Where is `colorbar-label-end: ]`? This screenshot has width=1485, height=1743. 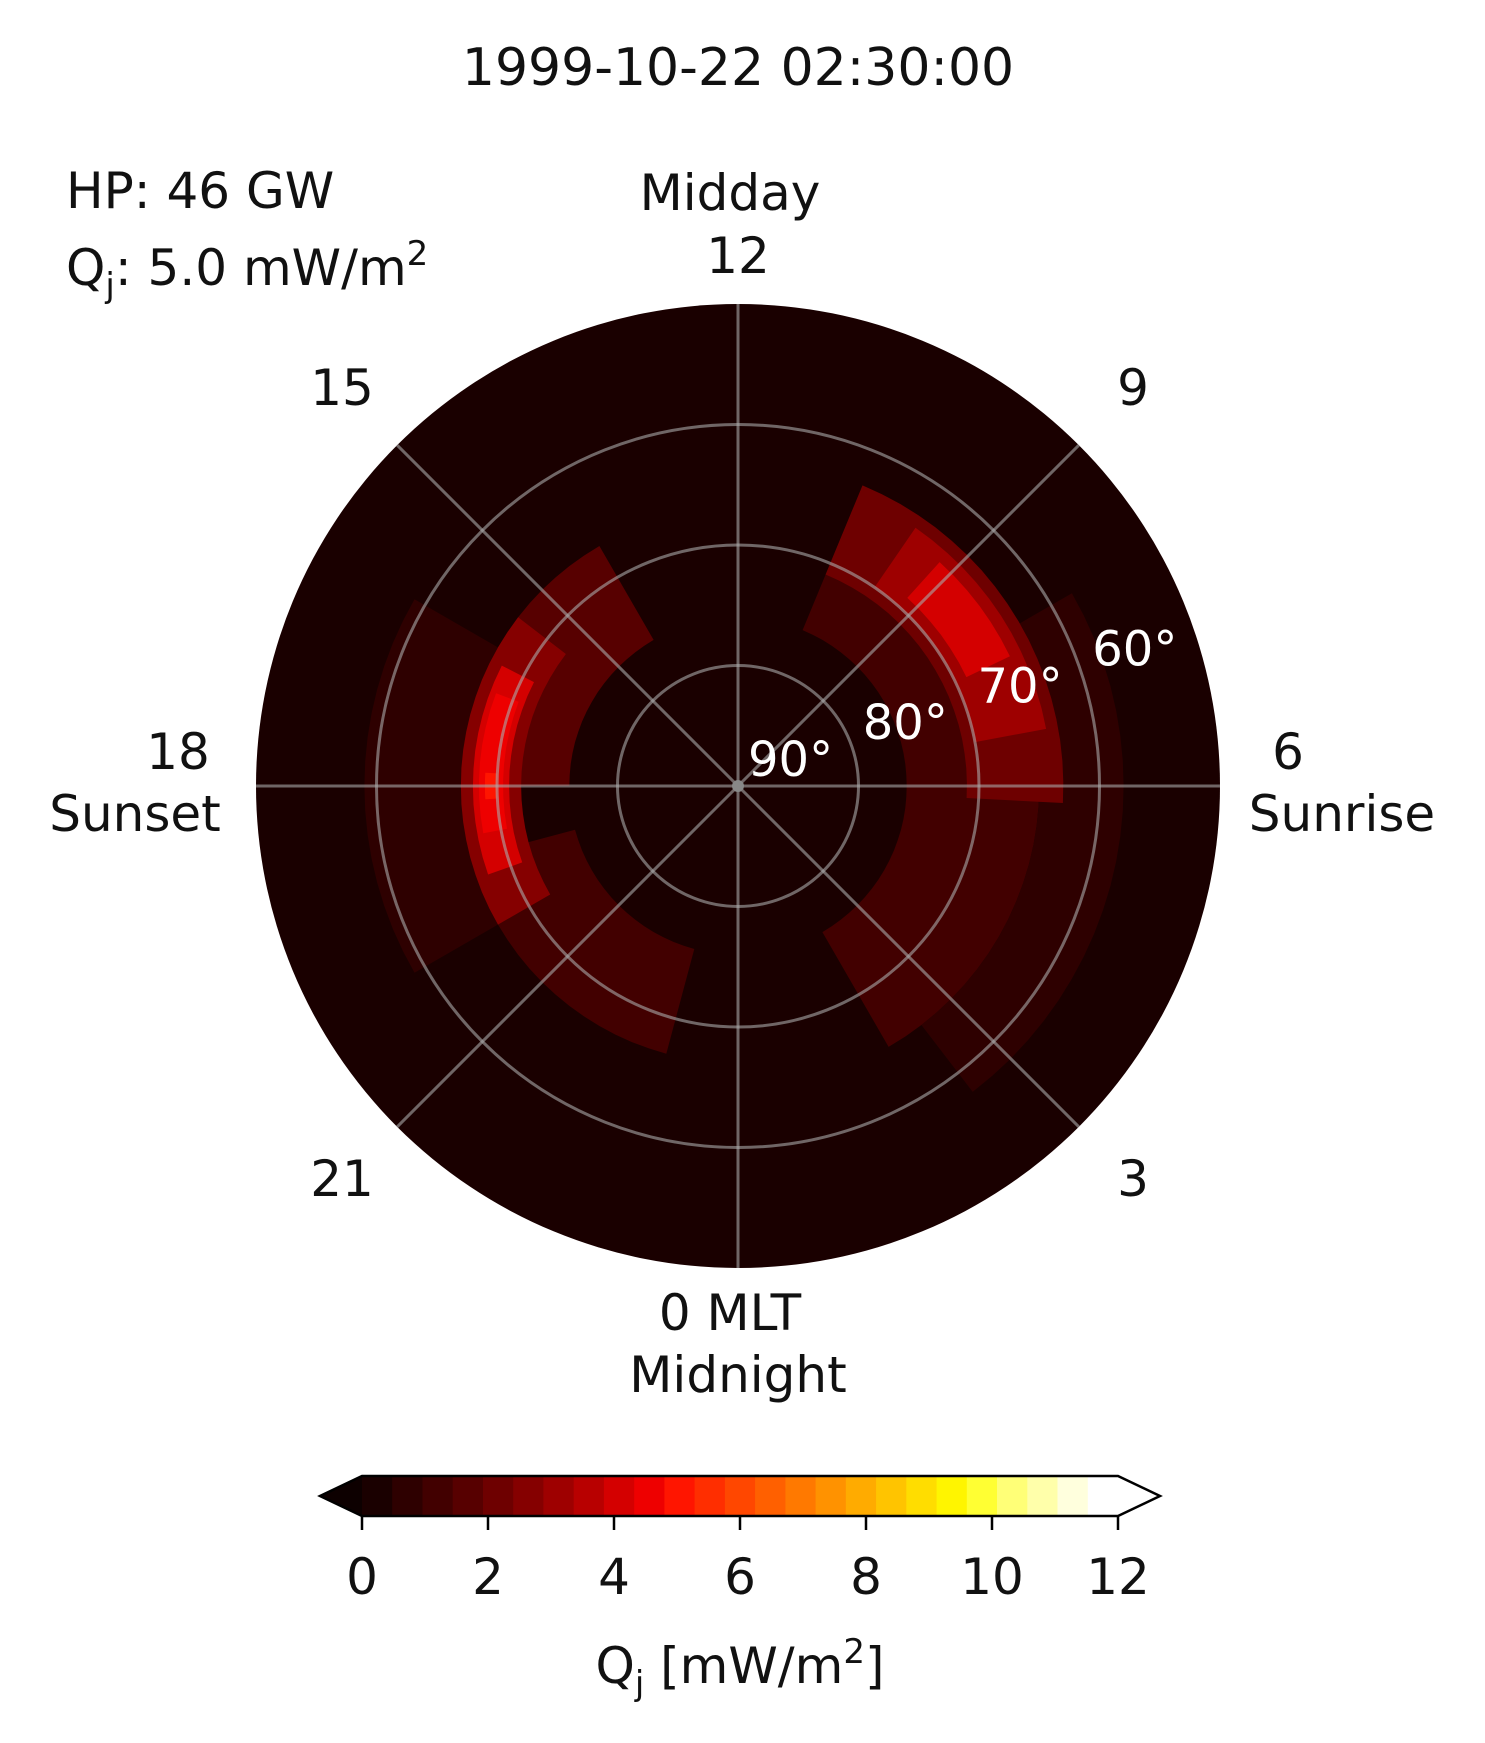
colorbar-label-end: ] is located at coordinates (875, 1666).